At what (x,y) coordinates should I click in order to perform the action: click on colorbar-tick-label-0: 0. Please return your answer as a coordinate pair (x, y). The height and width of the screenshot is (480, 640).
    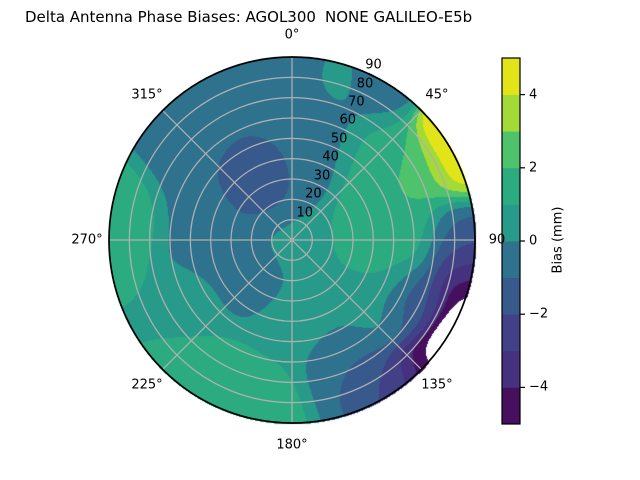
    Looking at the image, I should click on (533, 241).